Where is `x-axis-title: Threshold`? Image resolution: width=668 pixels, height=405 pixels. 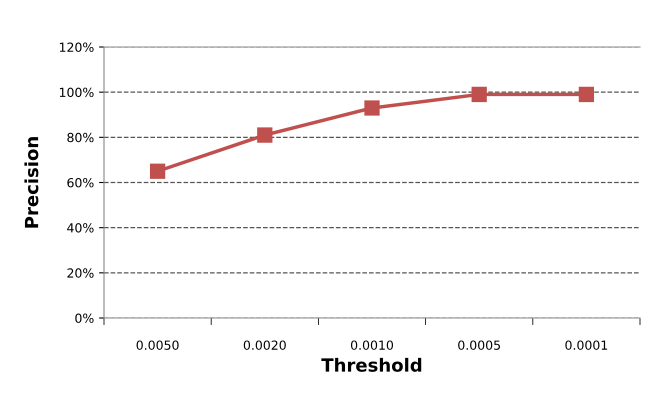
x-axis-title: Threshold is located at coordinates (371, 365).